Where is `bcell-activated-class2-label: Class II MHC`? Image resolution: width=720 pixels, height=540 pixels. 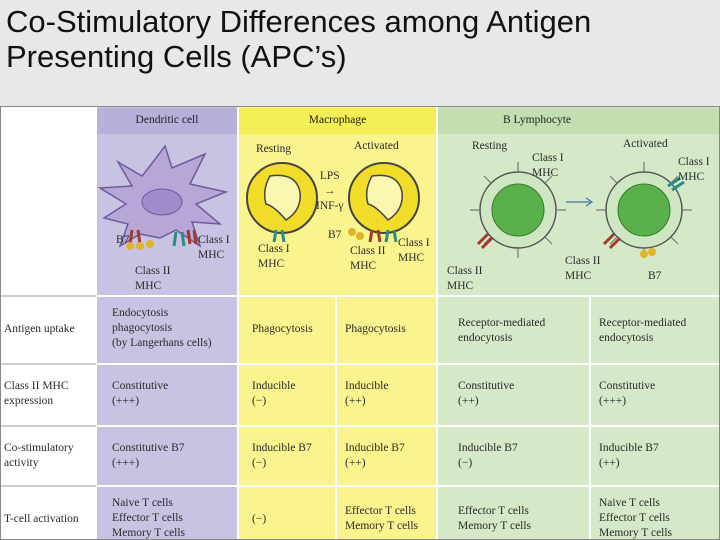 bcell-activated-class2-label: Class II MHC is located at coordinates (583, 268).